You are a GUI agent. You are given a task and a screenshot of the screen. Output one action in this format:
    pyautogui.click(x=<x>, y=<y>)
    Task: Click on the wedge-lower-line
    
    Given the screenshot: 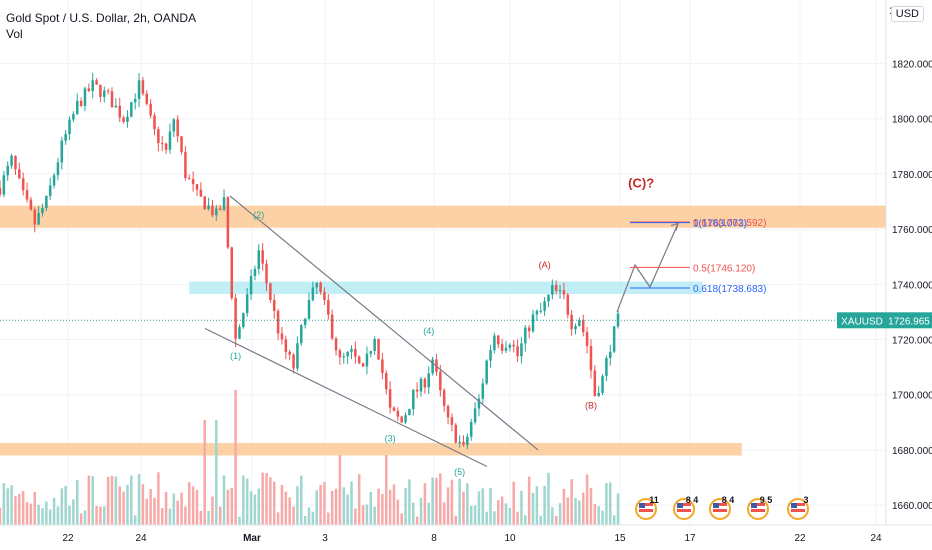 What is the action you would take?
    pyautogui.click(x=346, y=397)
    